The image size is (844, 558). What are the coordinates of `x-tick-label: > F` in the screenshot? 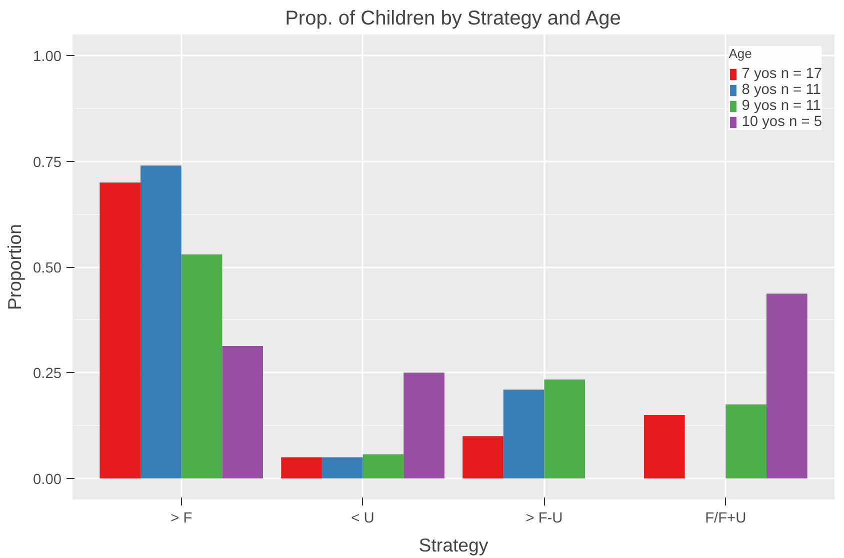 It's located at (181, 518).